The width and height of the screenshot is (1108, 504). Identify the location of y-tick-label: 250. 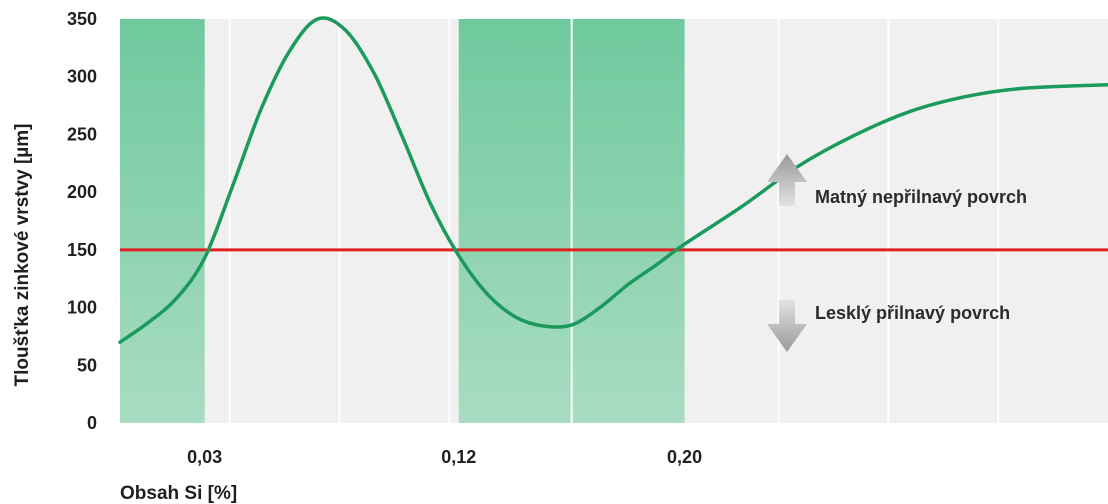
(82, 134).